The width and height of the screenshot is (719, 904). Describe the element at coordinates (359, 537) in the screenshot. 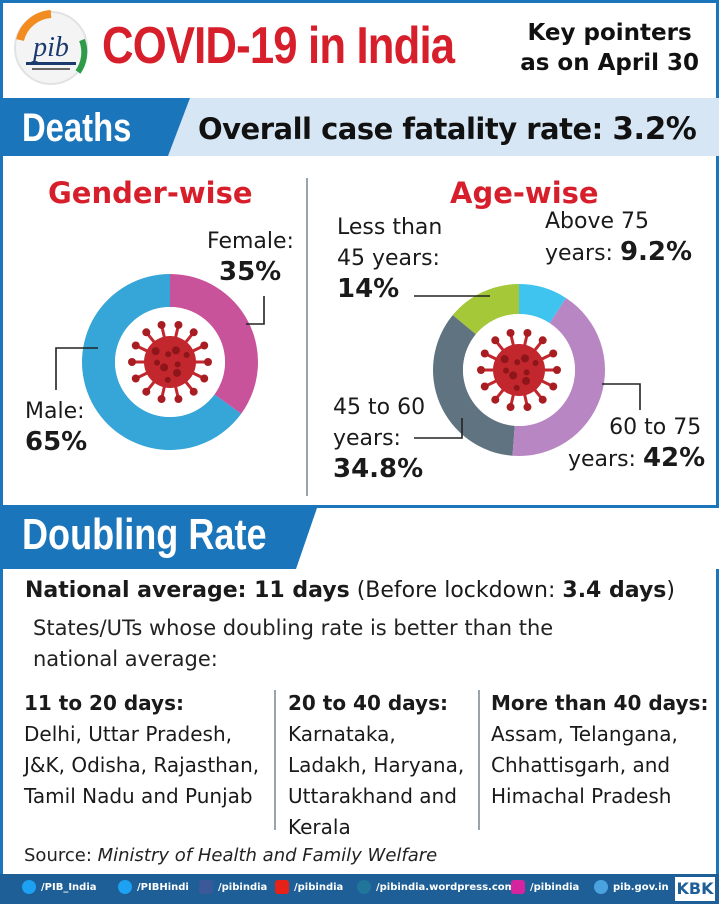

I see `doubling-banner` at that location.